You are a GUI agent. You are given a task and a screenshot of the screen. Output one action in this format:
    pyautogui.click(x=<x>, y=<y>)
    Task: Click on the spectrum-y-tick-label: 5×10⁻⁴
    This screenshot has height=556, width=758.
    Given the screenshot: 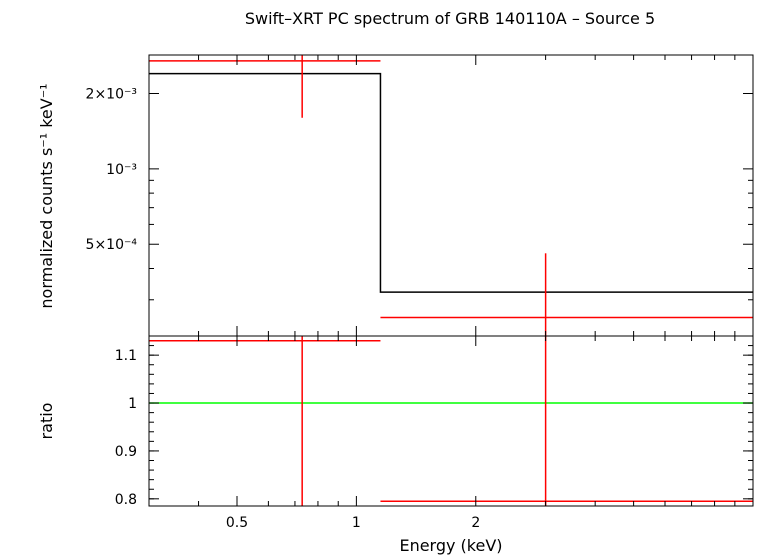 What is the action you would take?
    pyautogui.click(x=112, y=245)
    